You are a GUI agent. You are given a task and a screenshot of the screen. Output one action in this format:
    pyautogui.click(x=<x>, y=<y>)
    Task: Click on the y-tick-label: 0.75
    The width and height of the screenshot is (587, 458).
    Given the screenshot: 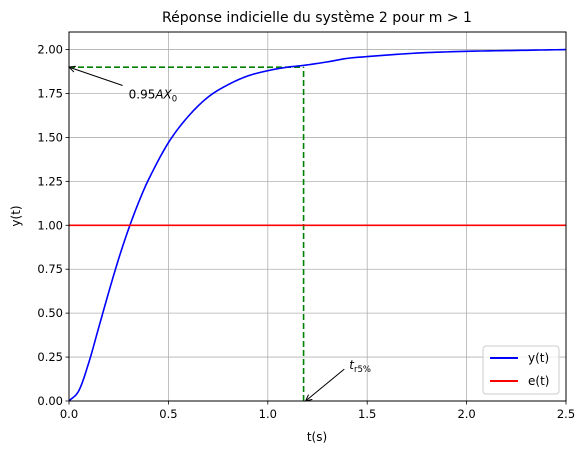 What is the action you would take?
    pyautogui.click(x=50, y=269)
    